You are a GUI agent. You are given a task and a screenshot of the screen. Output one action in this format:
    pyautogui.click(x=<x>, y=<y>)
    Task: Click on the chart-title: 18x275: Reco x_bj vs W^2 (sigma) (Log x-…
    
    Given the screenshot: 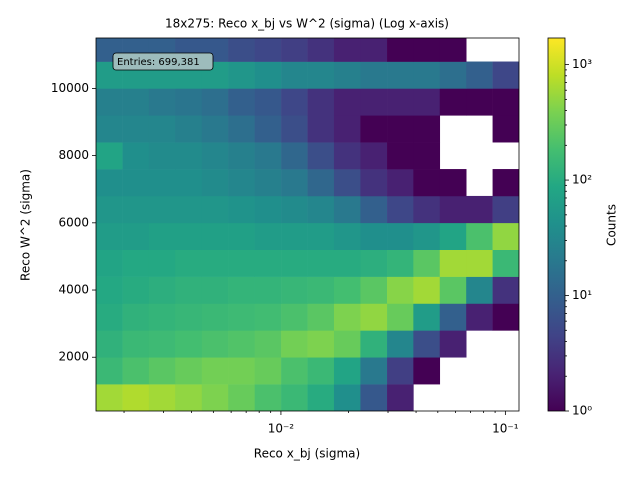 What is the action you would take?
    pyautogui.click(x=307, y=24)
    